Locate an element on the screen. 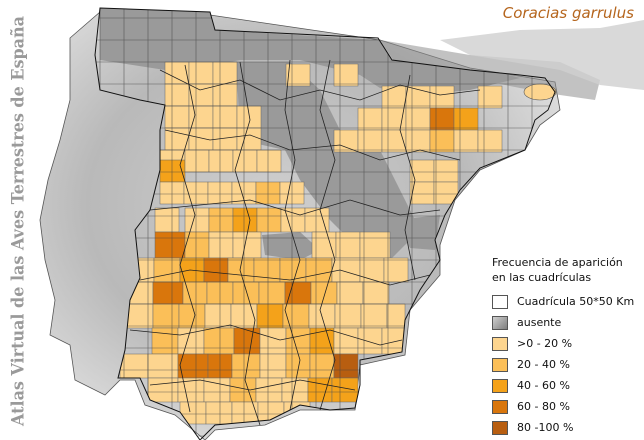  legend-item-60-80: 60 - 80 % is located at coordinates (567, 406).